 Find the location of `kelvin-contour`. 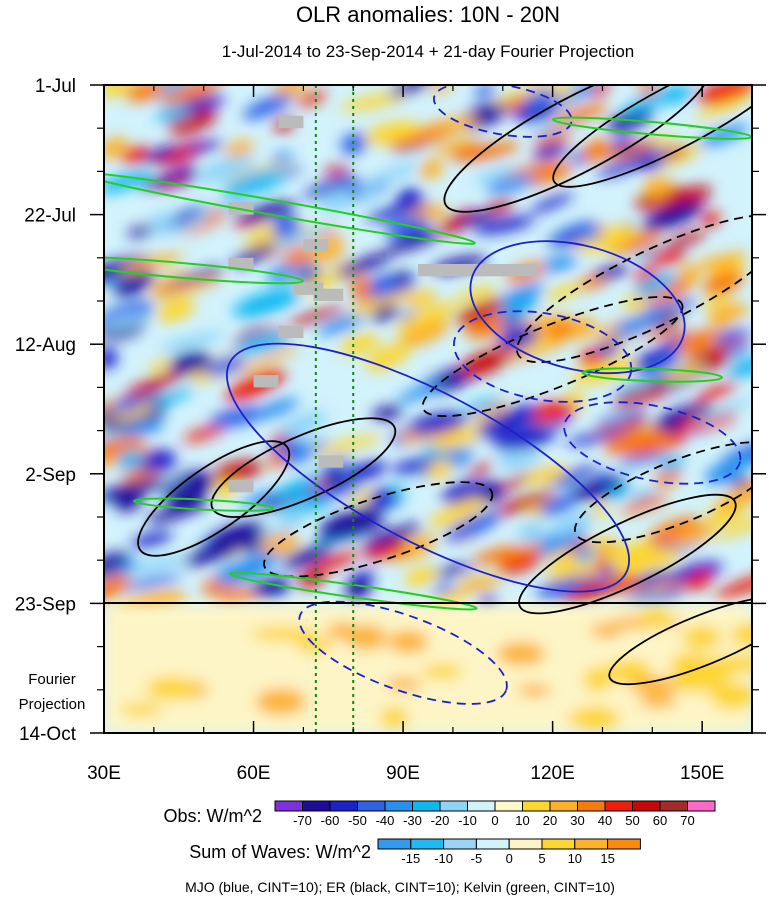

kelvin-contour is located at coordinates (652, 375).